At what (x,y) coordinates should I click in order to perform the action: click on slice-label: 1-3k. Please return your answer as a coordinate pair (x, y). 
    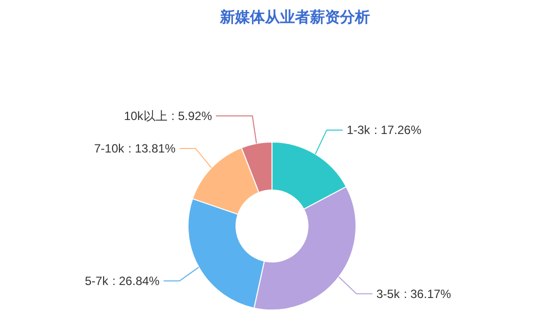
    Looking at the image, I should click on (359, 130).